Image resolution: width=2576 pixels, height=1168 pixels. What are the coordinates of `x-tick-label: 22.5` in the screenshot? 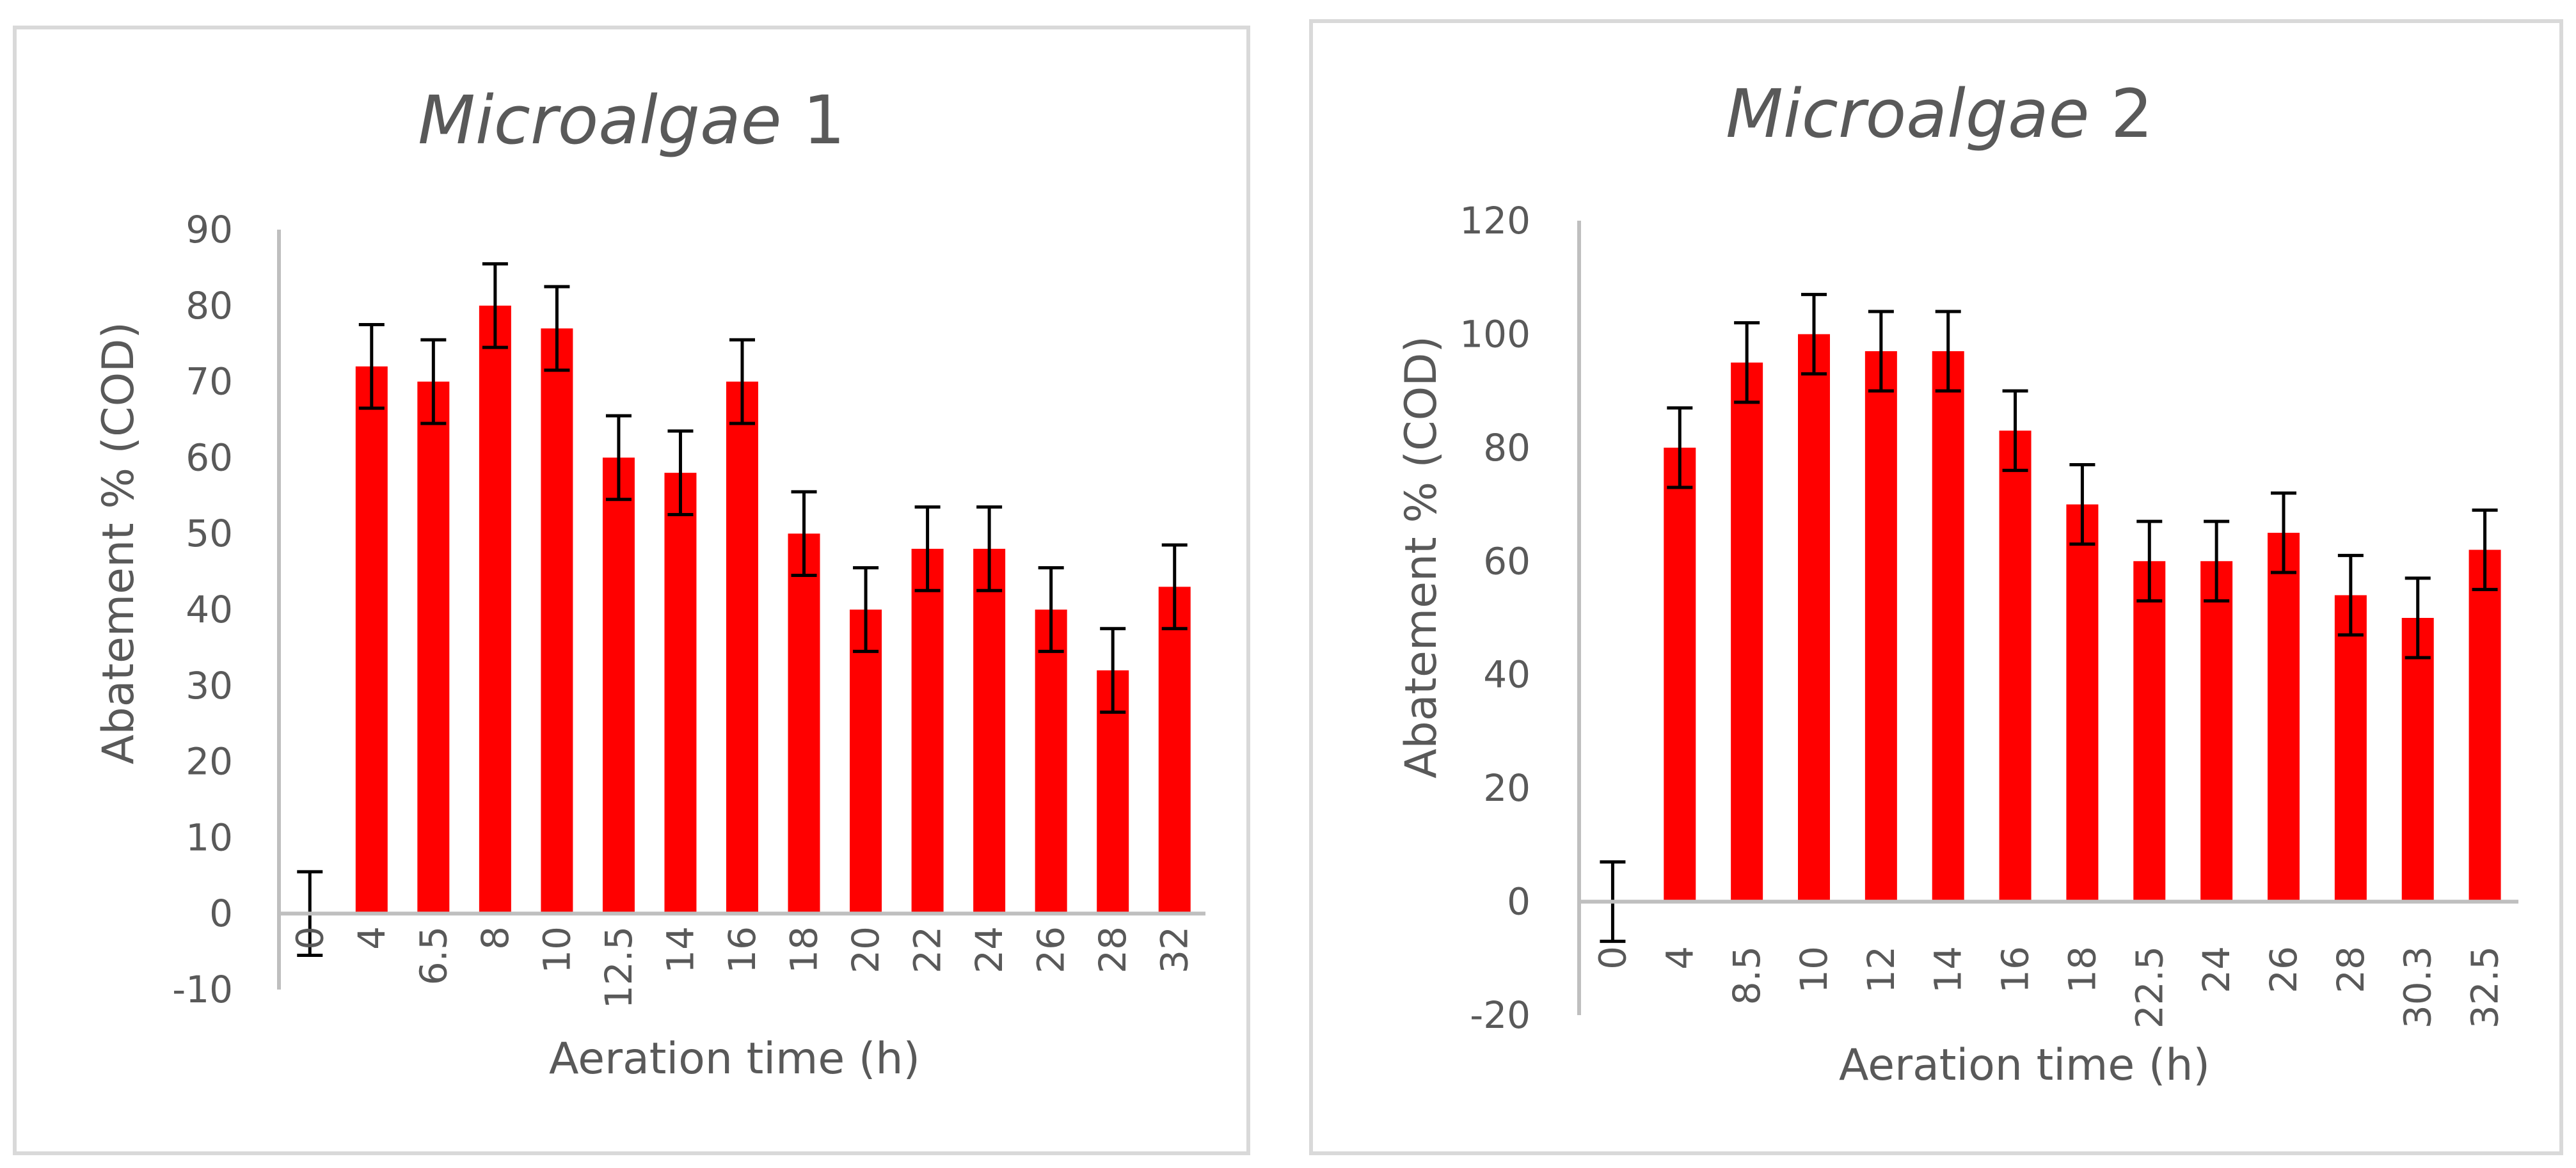 It's located at (2149, 987).